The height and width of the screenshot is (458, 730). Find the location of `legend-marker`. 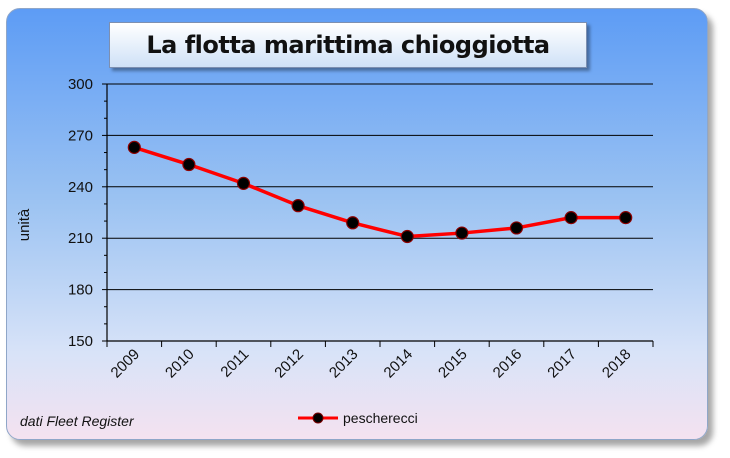

legend-marker is located at coordinates (318, 418).